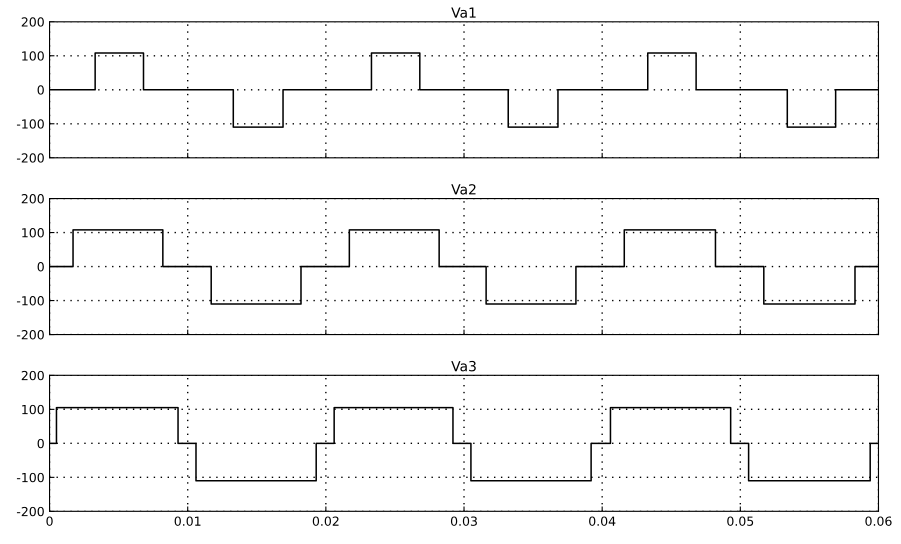 This screenshot has height=544, width=901. I want to click on chart-title: Va1, so click(463, 12).